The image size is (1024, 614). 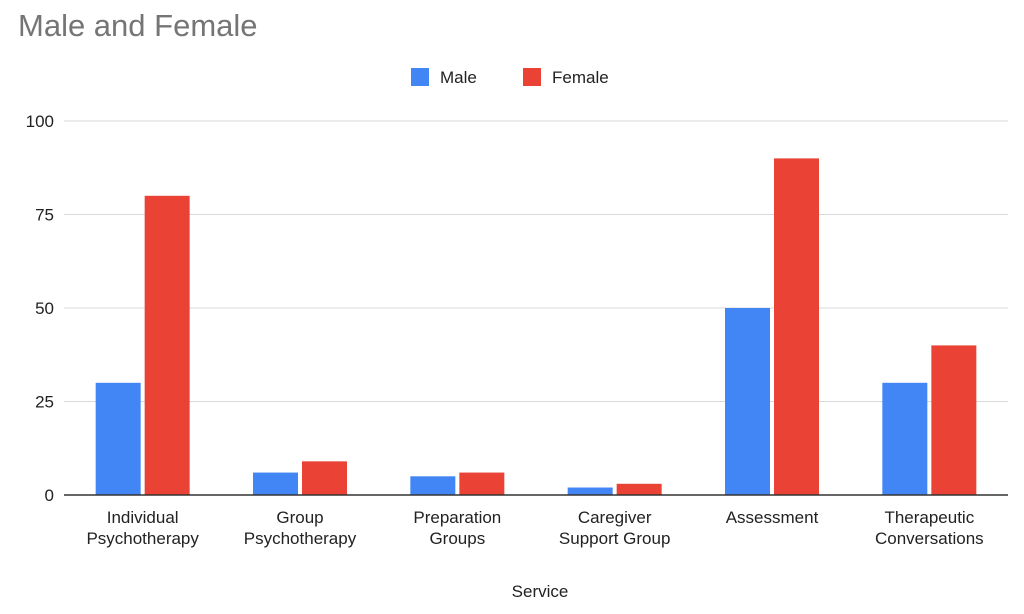 I want to click on y-tick-label: 50, so click(x=44, y=308).